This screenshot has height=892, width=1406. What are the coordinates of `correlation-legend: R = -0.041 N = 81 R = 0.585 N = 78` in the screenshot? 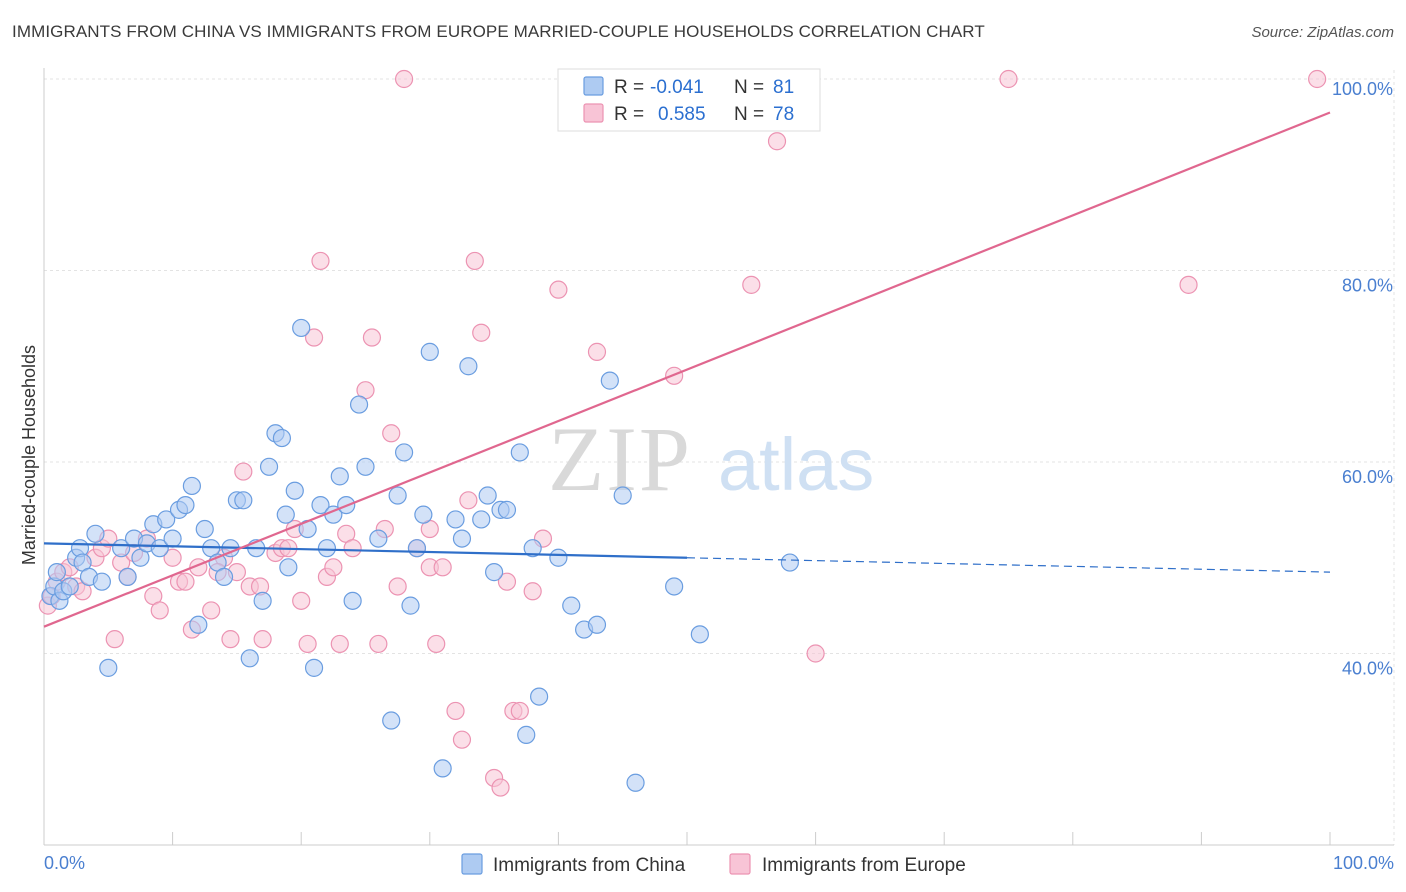 It's located at (689, 100).